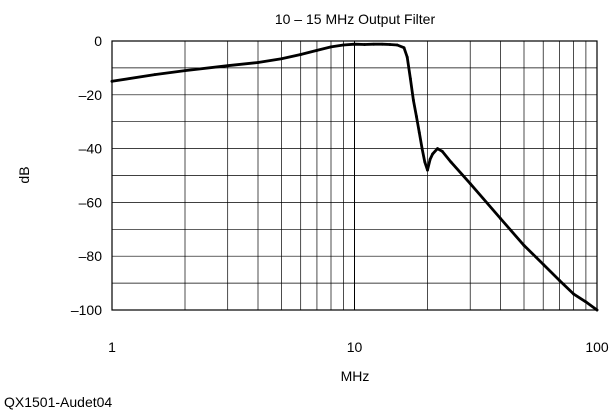 Image resolution: width=611 pixels, height=413 pixels. Describe the element at coordinates (91, 202) in the screenshot. I see `y-tick-label: –60` at that location.